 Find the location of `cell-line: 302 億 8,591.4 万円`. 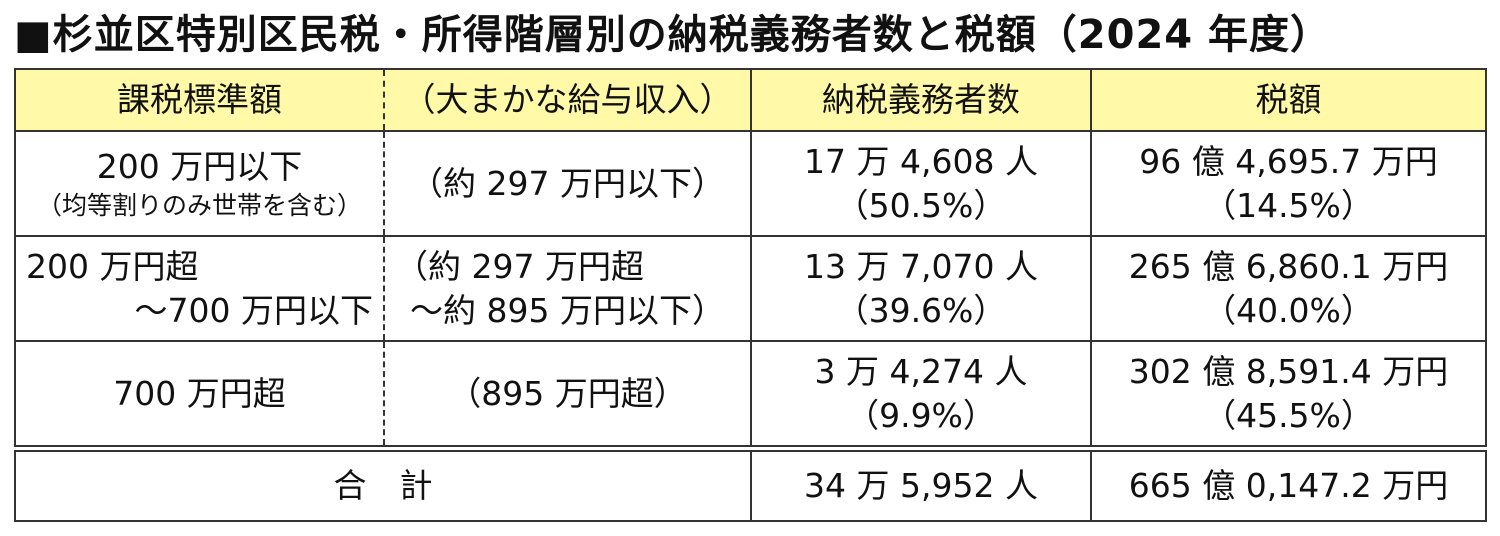

cell-line: 302 億 8,591.4 万円 is located at coordinates (1288, 371).